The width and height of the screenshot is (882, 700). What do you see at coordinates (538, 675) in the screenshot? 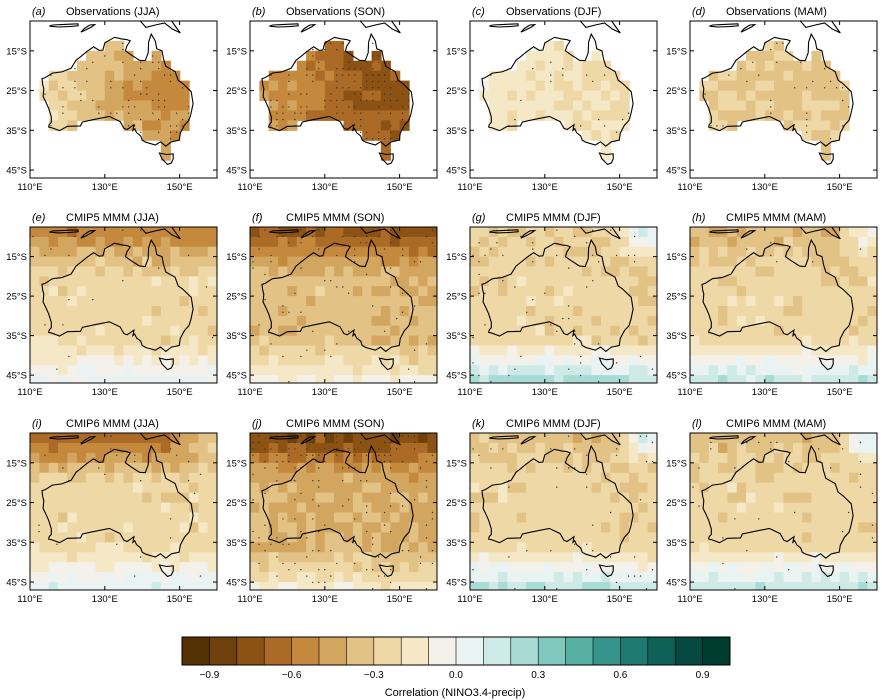
I see `colorbar-tick-label: 0.3` at bounding box center [538, 675].